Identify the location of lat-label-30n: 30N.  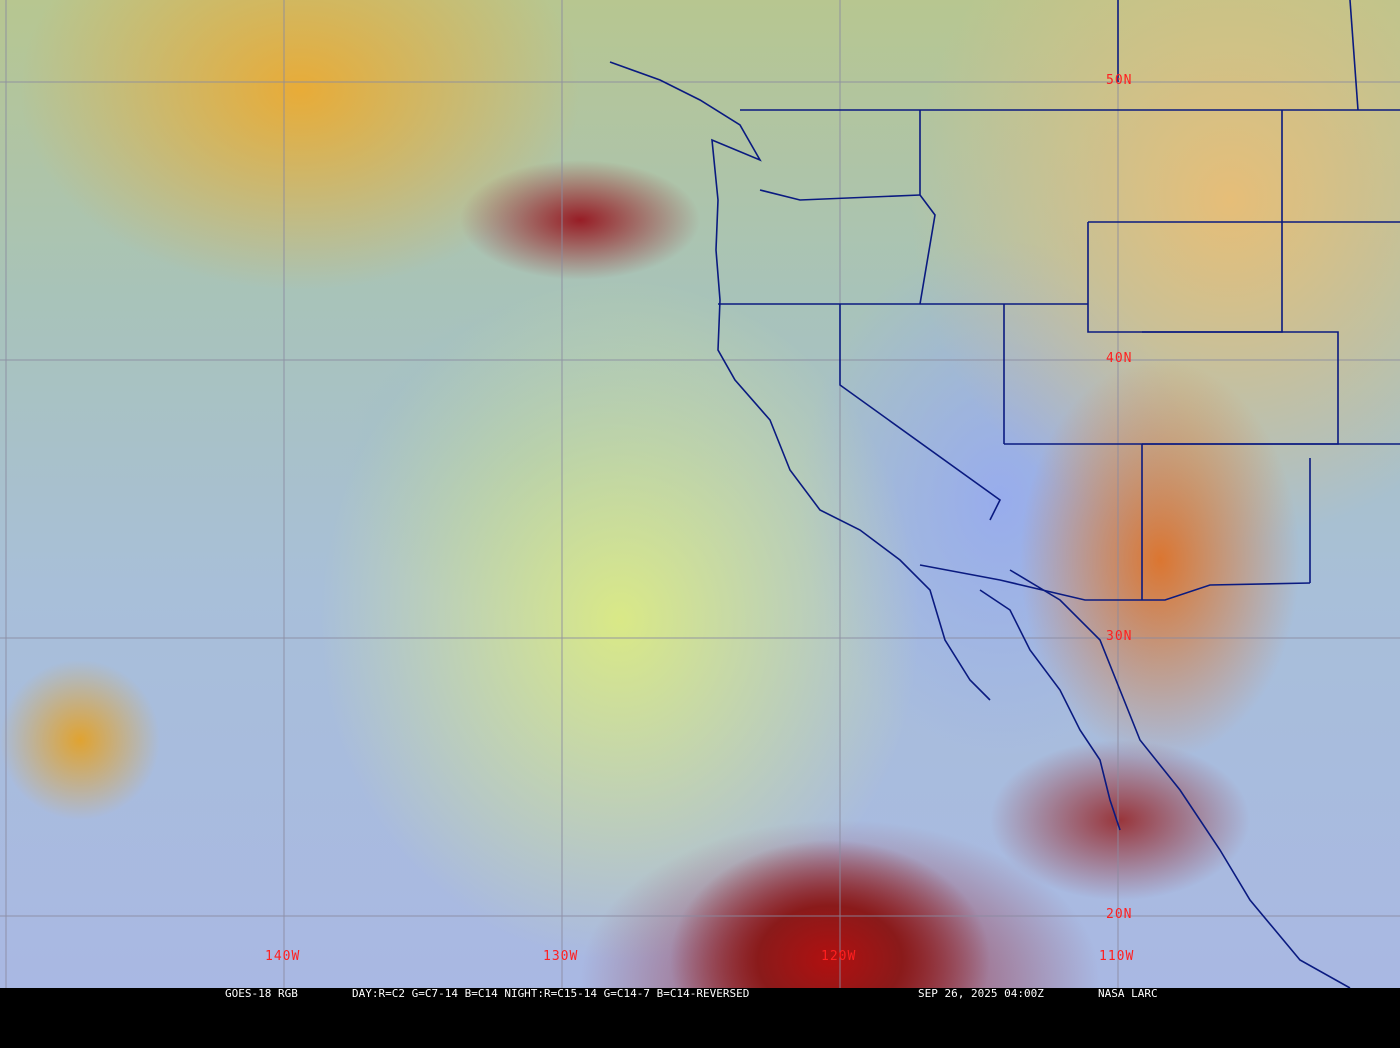
(1119, 636).